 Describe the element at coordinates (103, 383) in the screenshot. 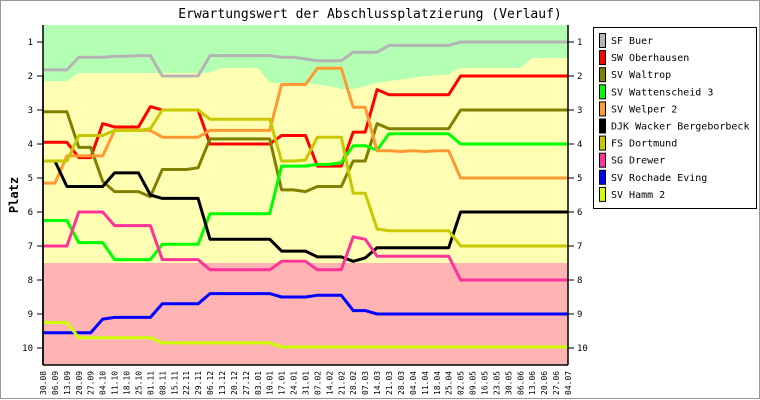

I see `x-tick-label: 04.10` at that location.